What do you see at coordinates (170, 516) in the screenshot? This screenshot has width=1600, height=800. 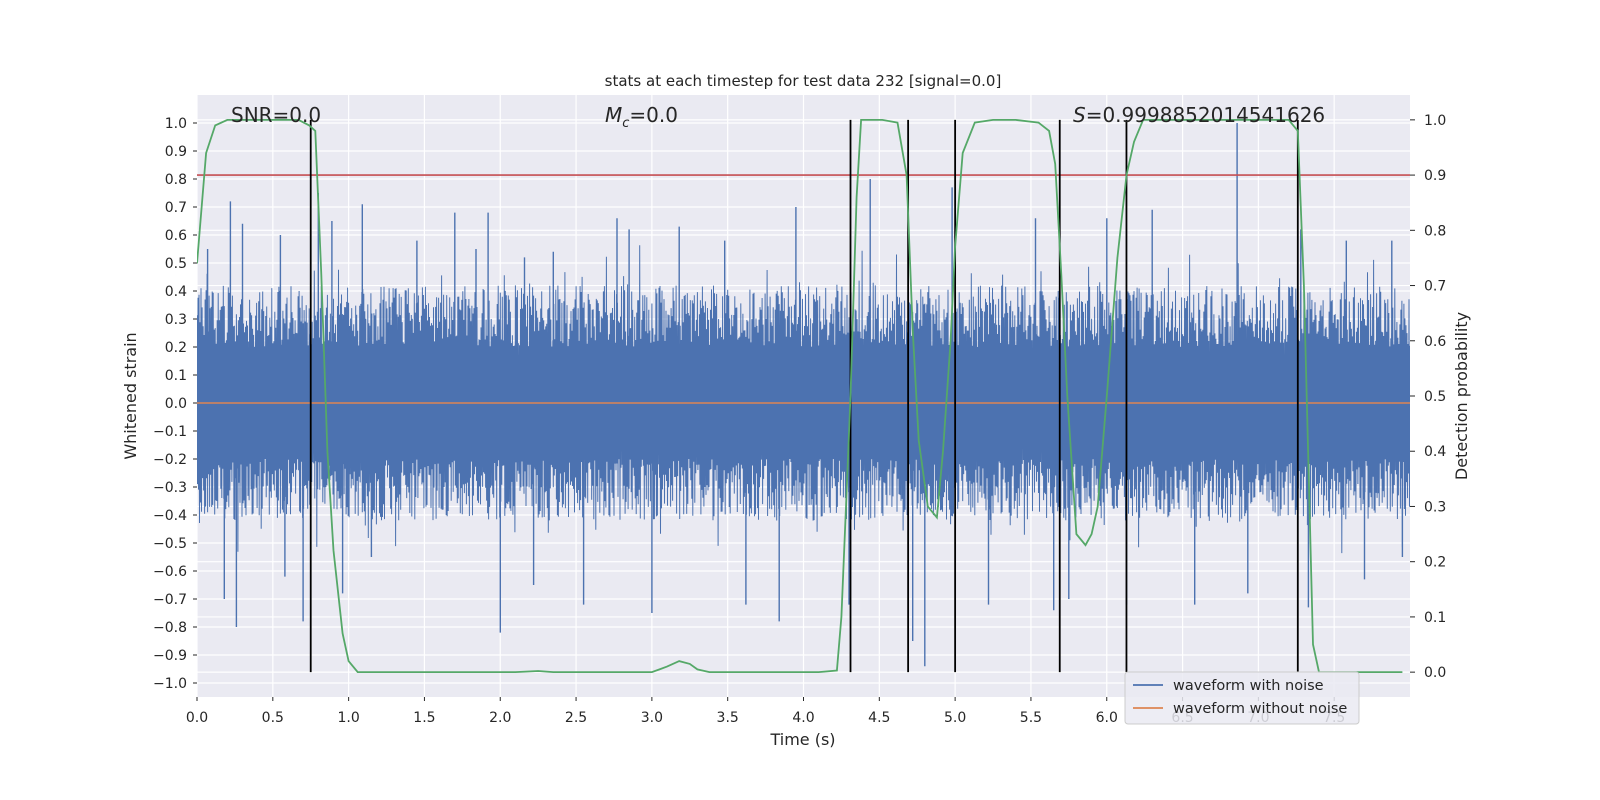 I see `y-tick-label: −0.4` at bounding box center [170, 516].